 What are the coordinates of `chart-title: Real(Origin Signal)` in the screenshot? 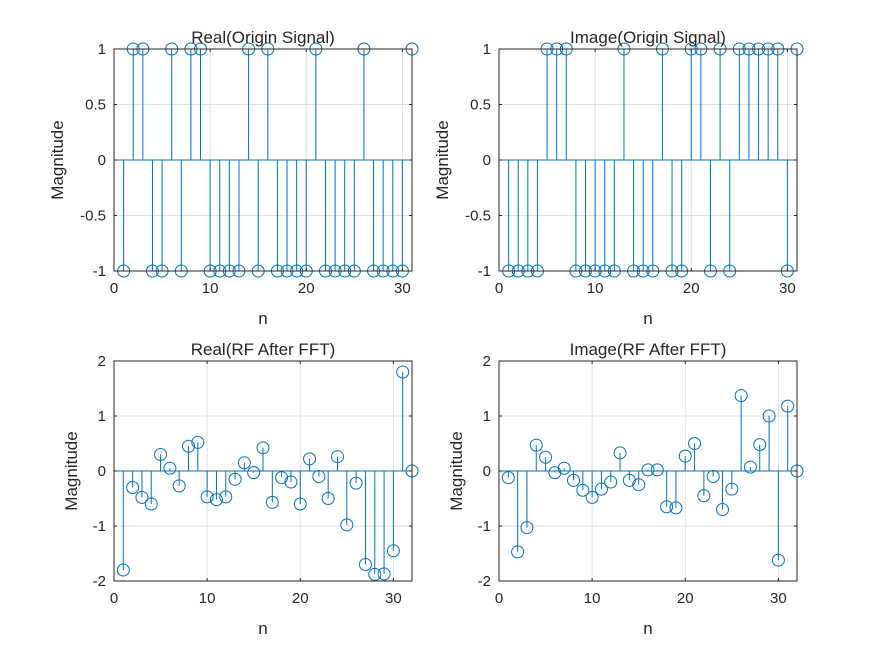 It's located at (263, 37).